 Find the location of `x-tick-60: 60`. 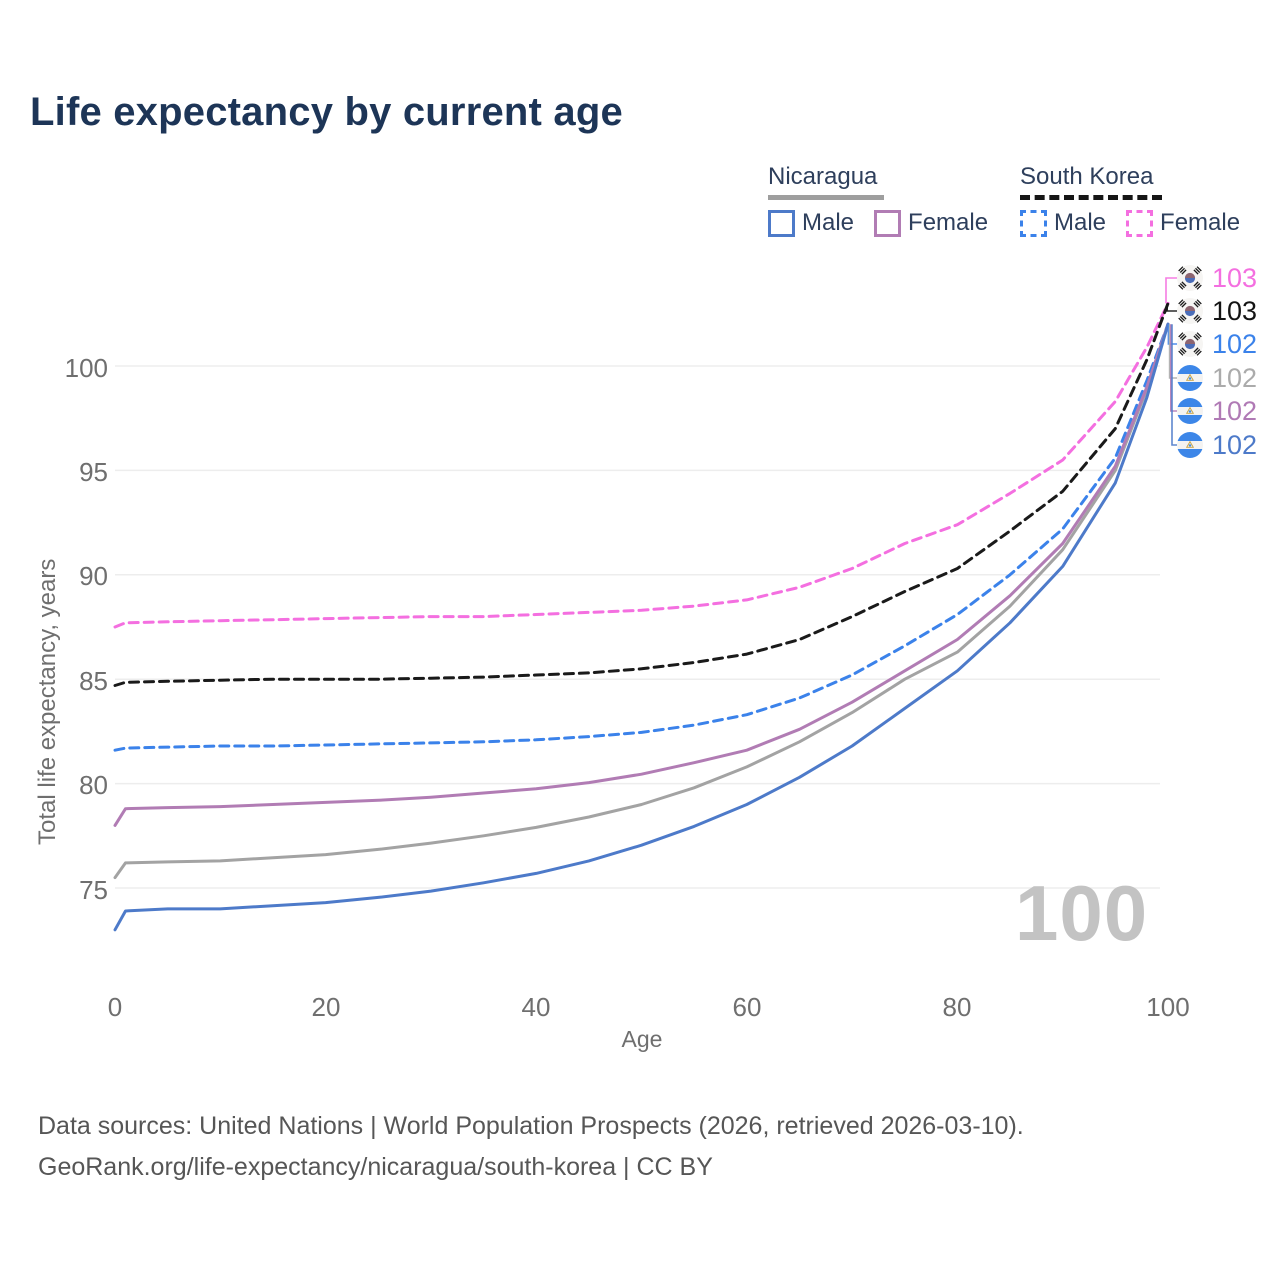

x-tick-60: 60 is located at coordinates (747, 1007).